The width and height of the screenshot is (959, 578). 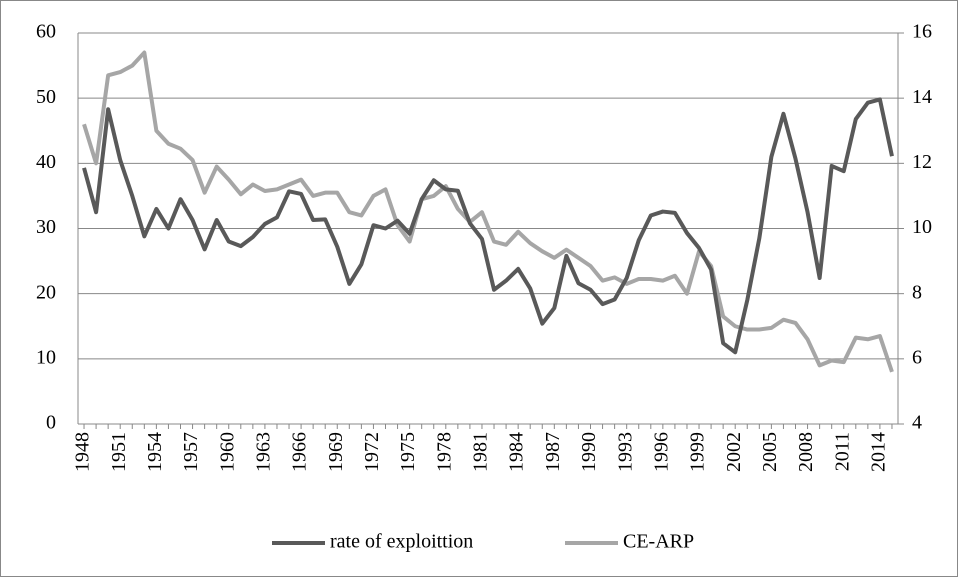 I want to click on y-tick-label: 60, so click(x=46, y=32).